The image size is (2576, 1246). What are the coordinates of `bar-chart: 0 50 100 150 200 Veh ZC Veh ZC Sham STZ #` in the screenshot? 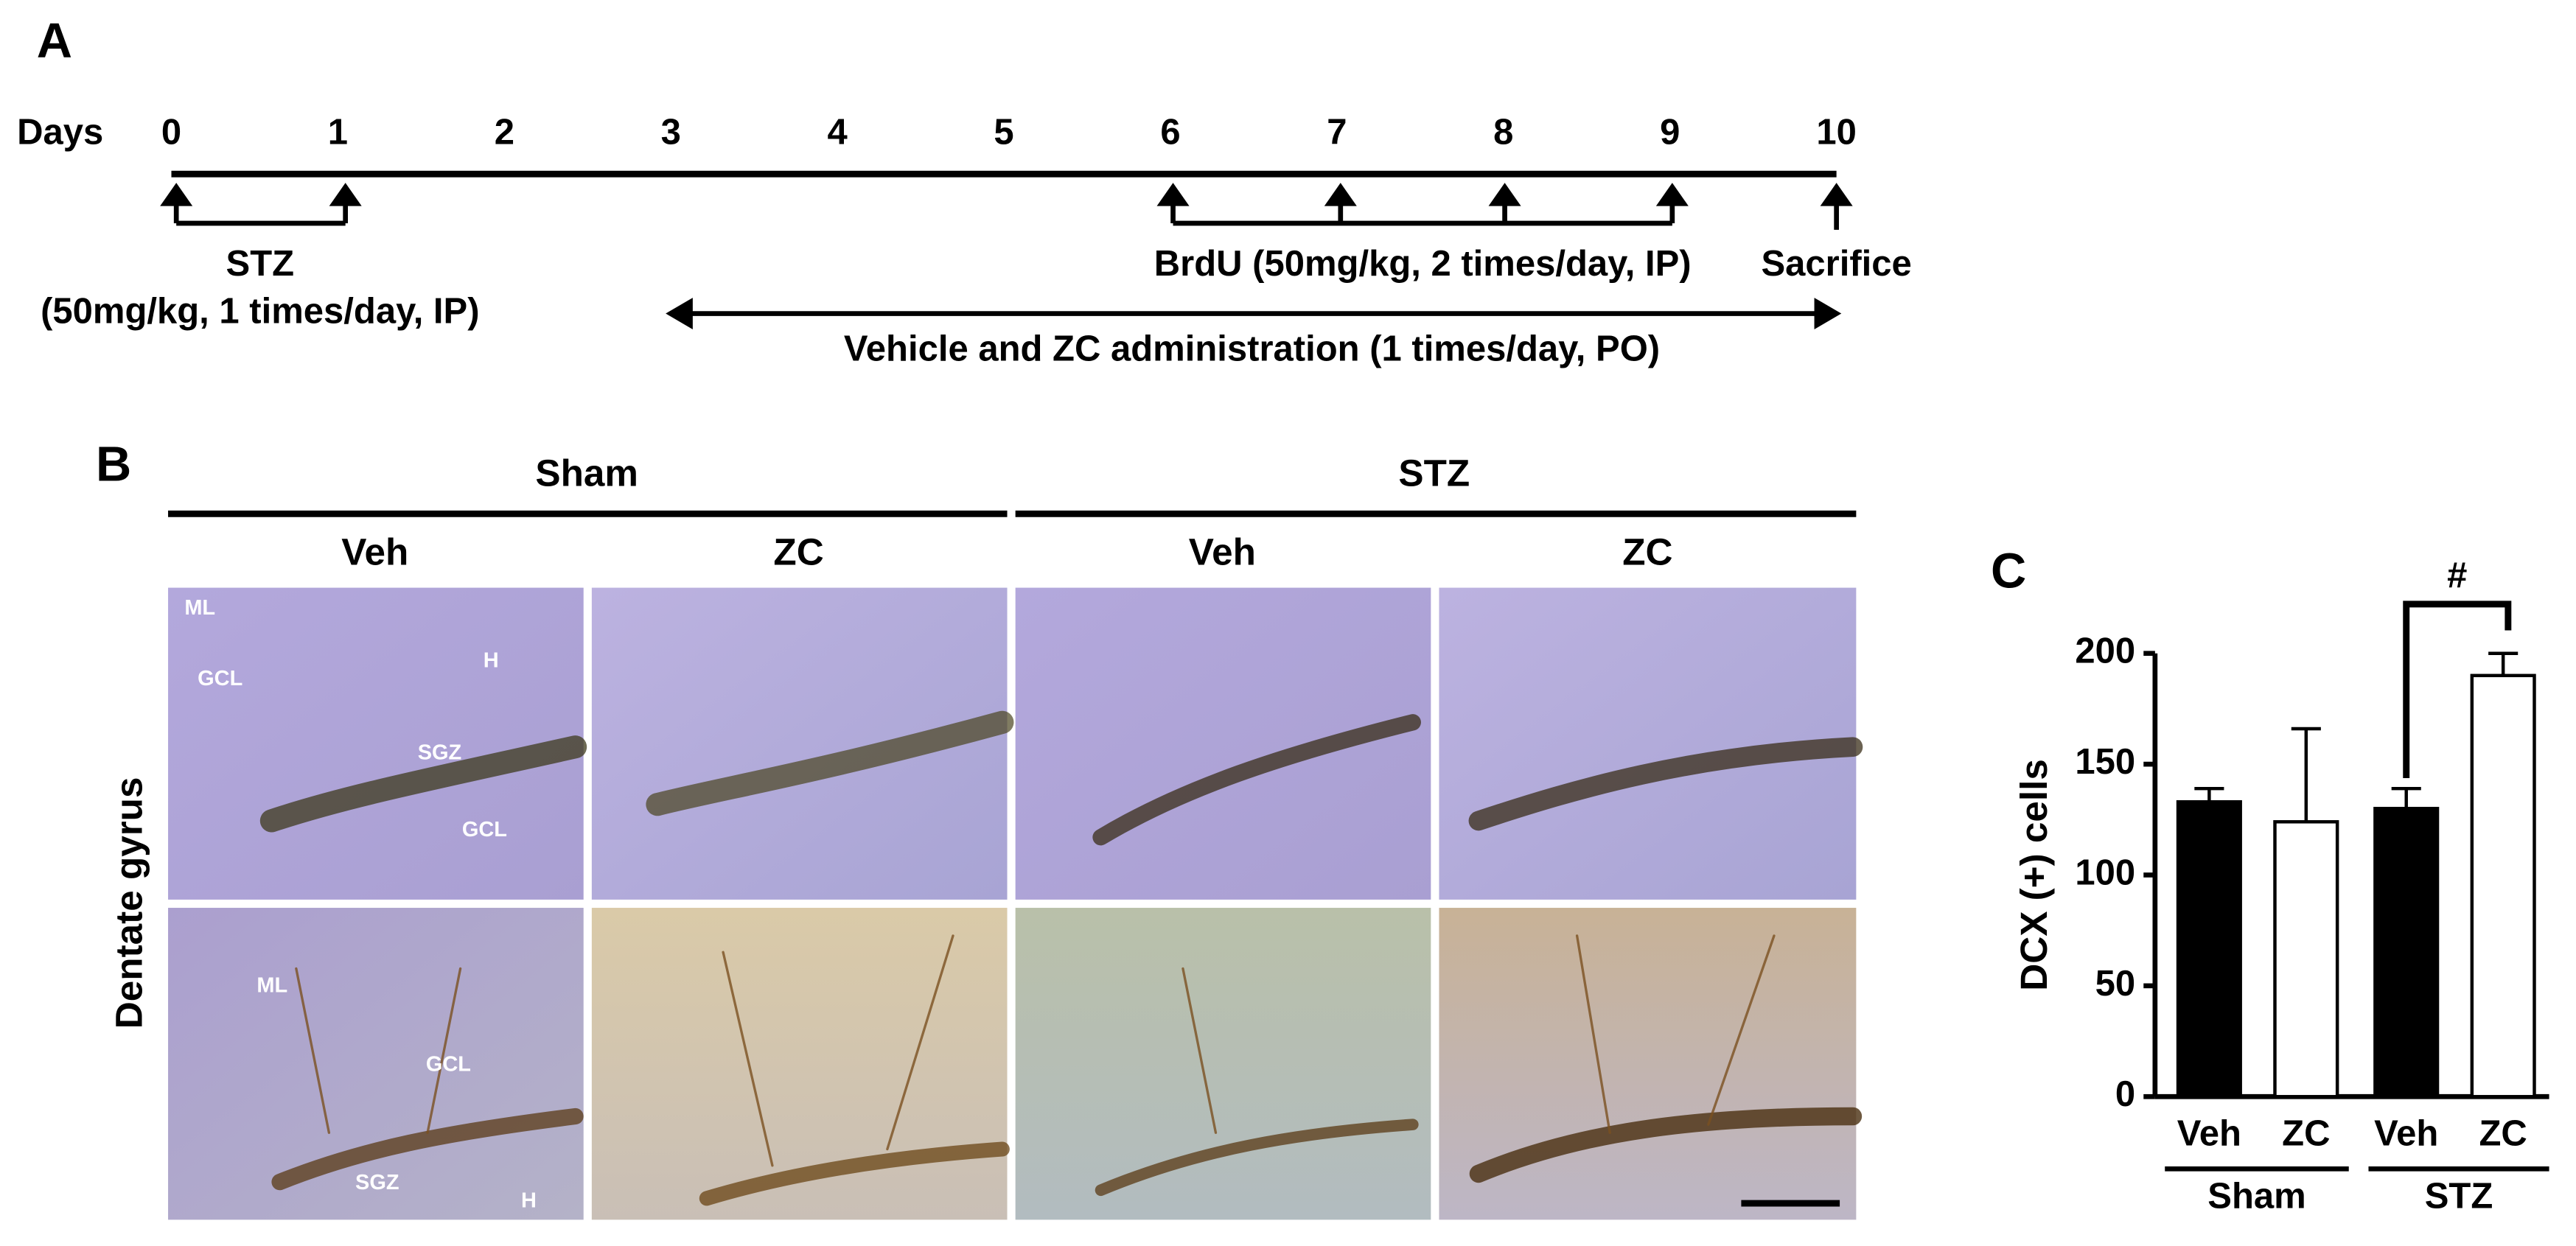 It's located at (2312, 886).